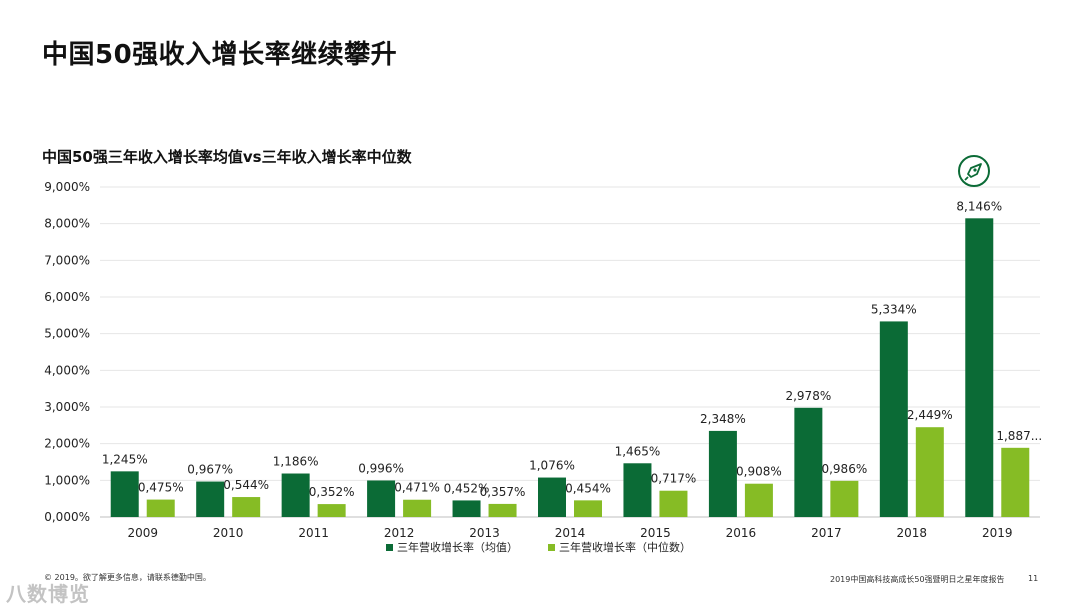 The image size is (1080, 608). What do you see at coordinates (228, 533) in the screenshot?
I see `x-tick-label: 2010` at bounding box center [228, 533].